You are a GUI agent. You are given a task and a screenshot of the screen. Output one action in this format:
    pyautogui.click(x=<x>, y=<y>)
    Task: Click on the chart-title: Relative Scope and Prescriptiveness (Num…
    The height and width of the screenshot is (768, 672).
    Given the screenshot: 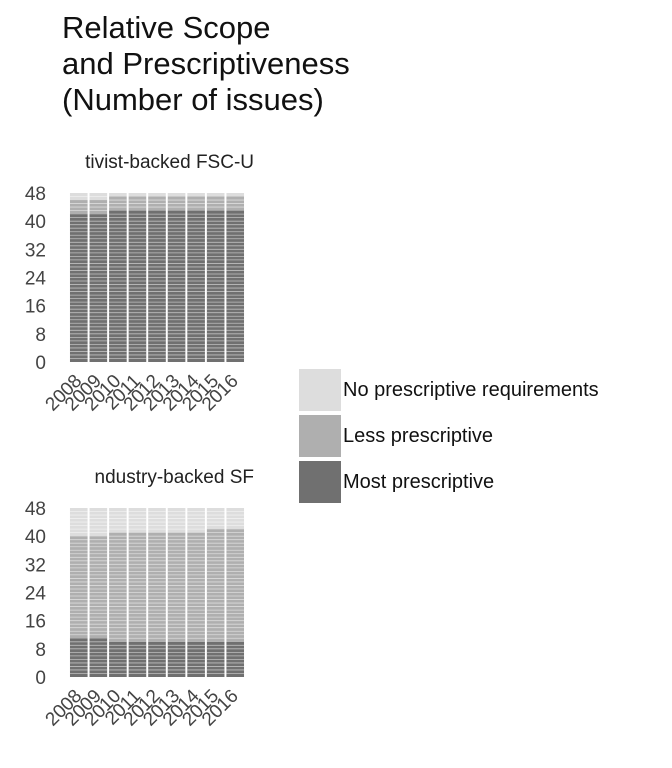 What is the action you would take?
    pyautogui.click(x=206, y=64)
    